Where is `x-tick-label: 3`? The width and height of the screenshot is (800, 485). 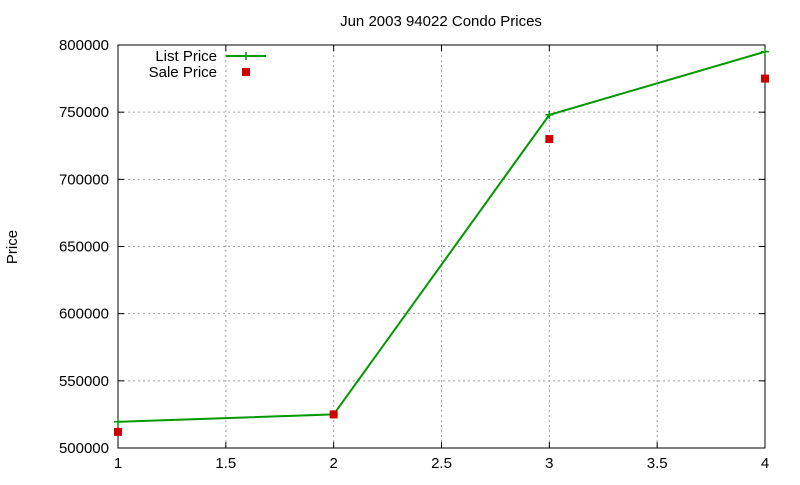
x-tick-label: 3 is located at coordinates (549, 463).